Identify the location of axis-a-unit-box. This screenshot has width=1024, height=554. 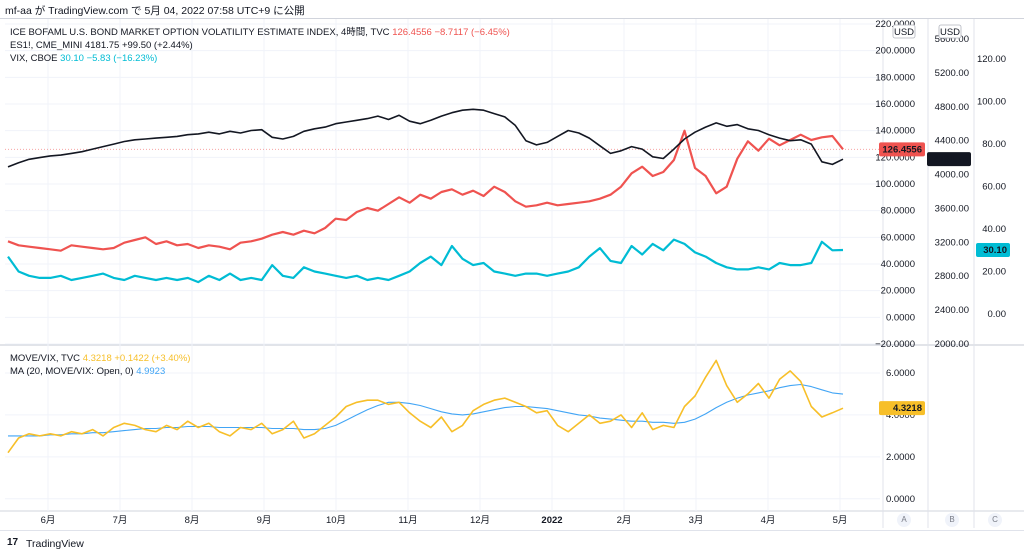
(904, 31).